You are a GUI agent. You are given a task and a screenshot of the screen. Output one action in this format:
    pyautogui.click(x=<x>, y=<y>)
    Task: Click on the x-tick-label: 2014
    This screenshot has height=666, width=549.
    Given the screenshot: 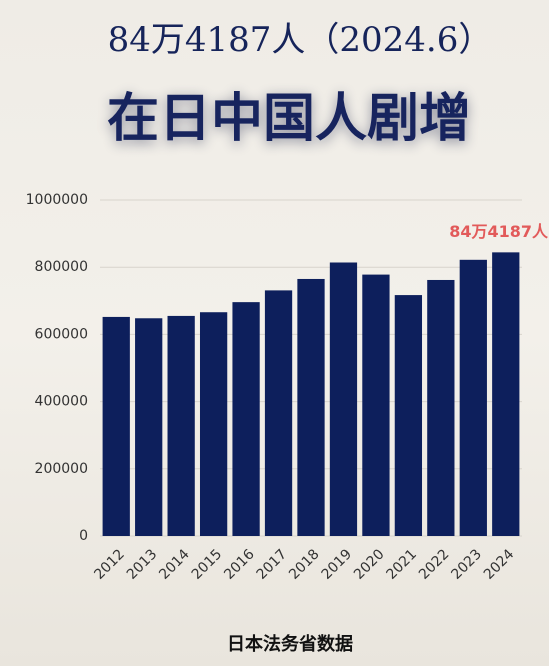 What is the action you would take?
    pyautogui.click(x=174, y=564)
    